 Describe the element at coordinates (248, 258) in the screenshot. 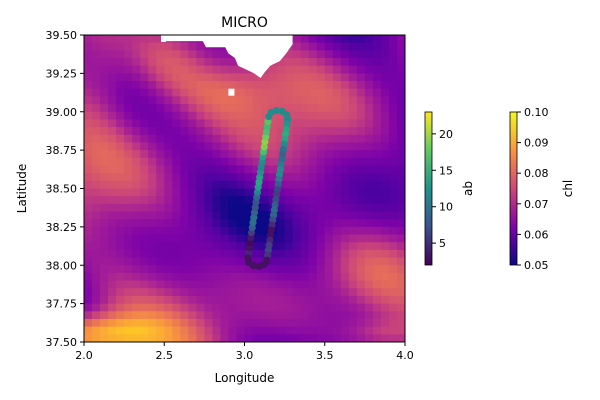

I see `track-point` at that location.